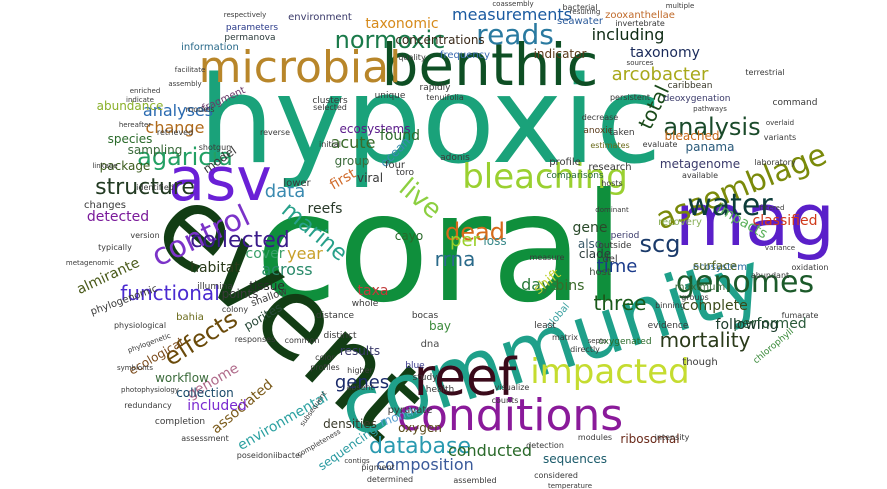  Describe the element at coordinates (565, 162) in the screenshot. I see `word-profile: profile` at that location.